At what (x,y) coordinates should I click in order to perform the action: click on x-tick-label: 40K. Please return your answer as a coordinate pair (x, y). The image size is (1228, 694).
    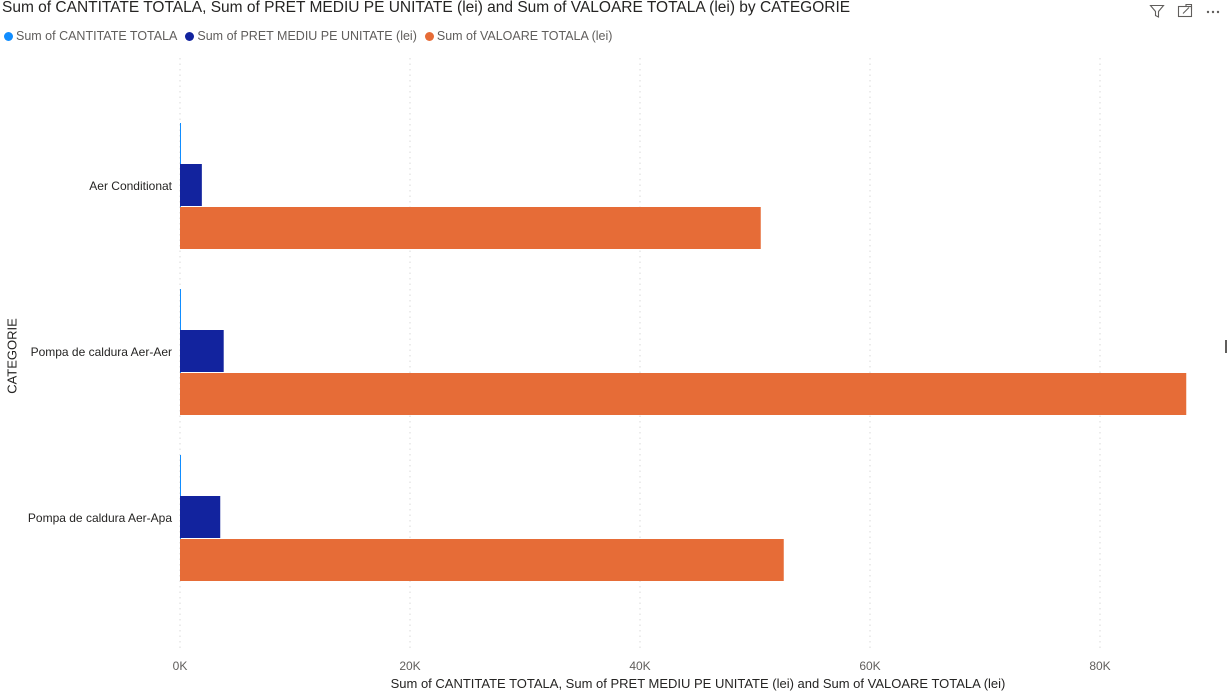
    Looking at the image, I should click on (639, 666).